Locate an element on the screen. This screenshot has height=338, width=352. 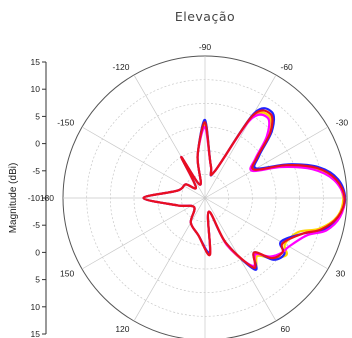
y-axis-label: Magnitude (dBi) is located at coordinates (13, 198).